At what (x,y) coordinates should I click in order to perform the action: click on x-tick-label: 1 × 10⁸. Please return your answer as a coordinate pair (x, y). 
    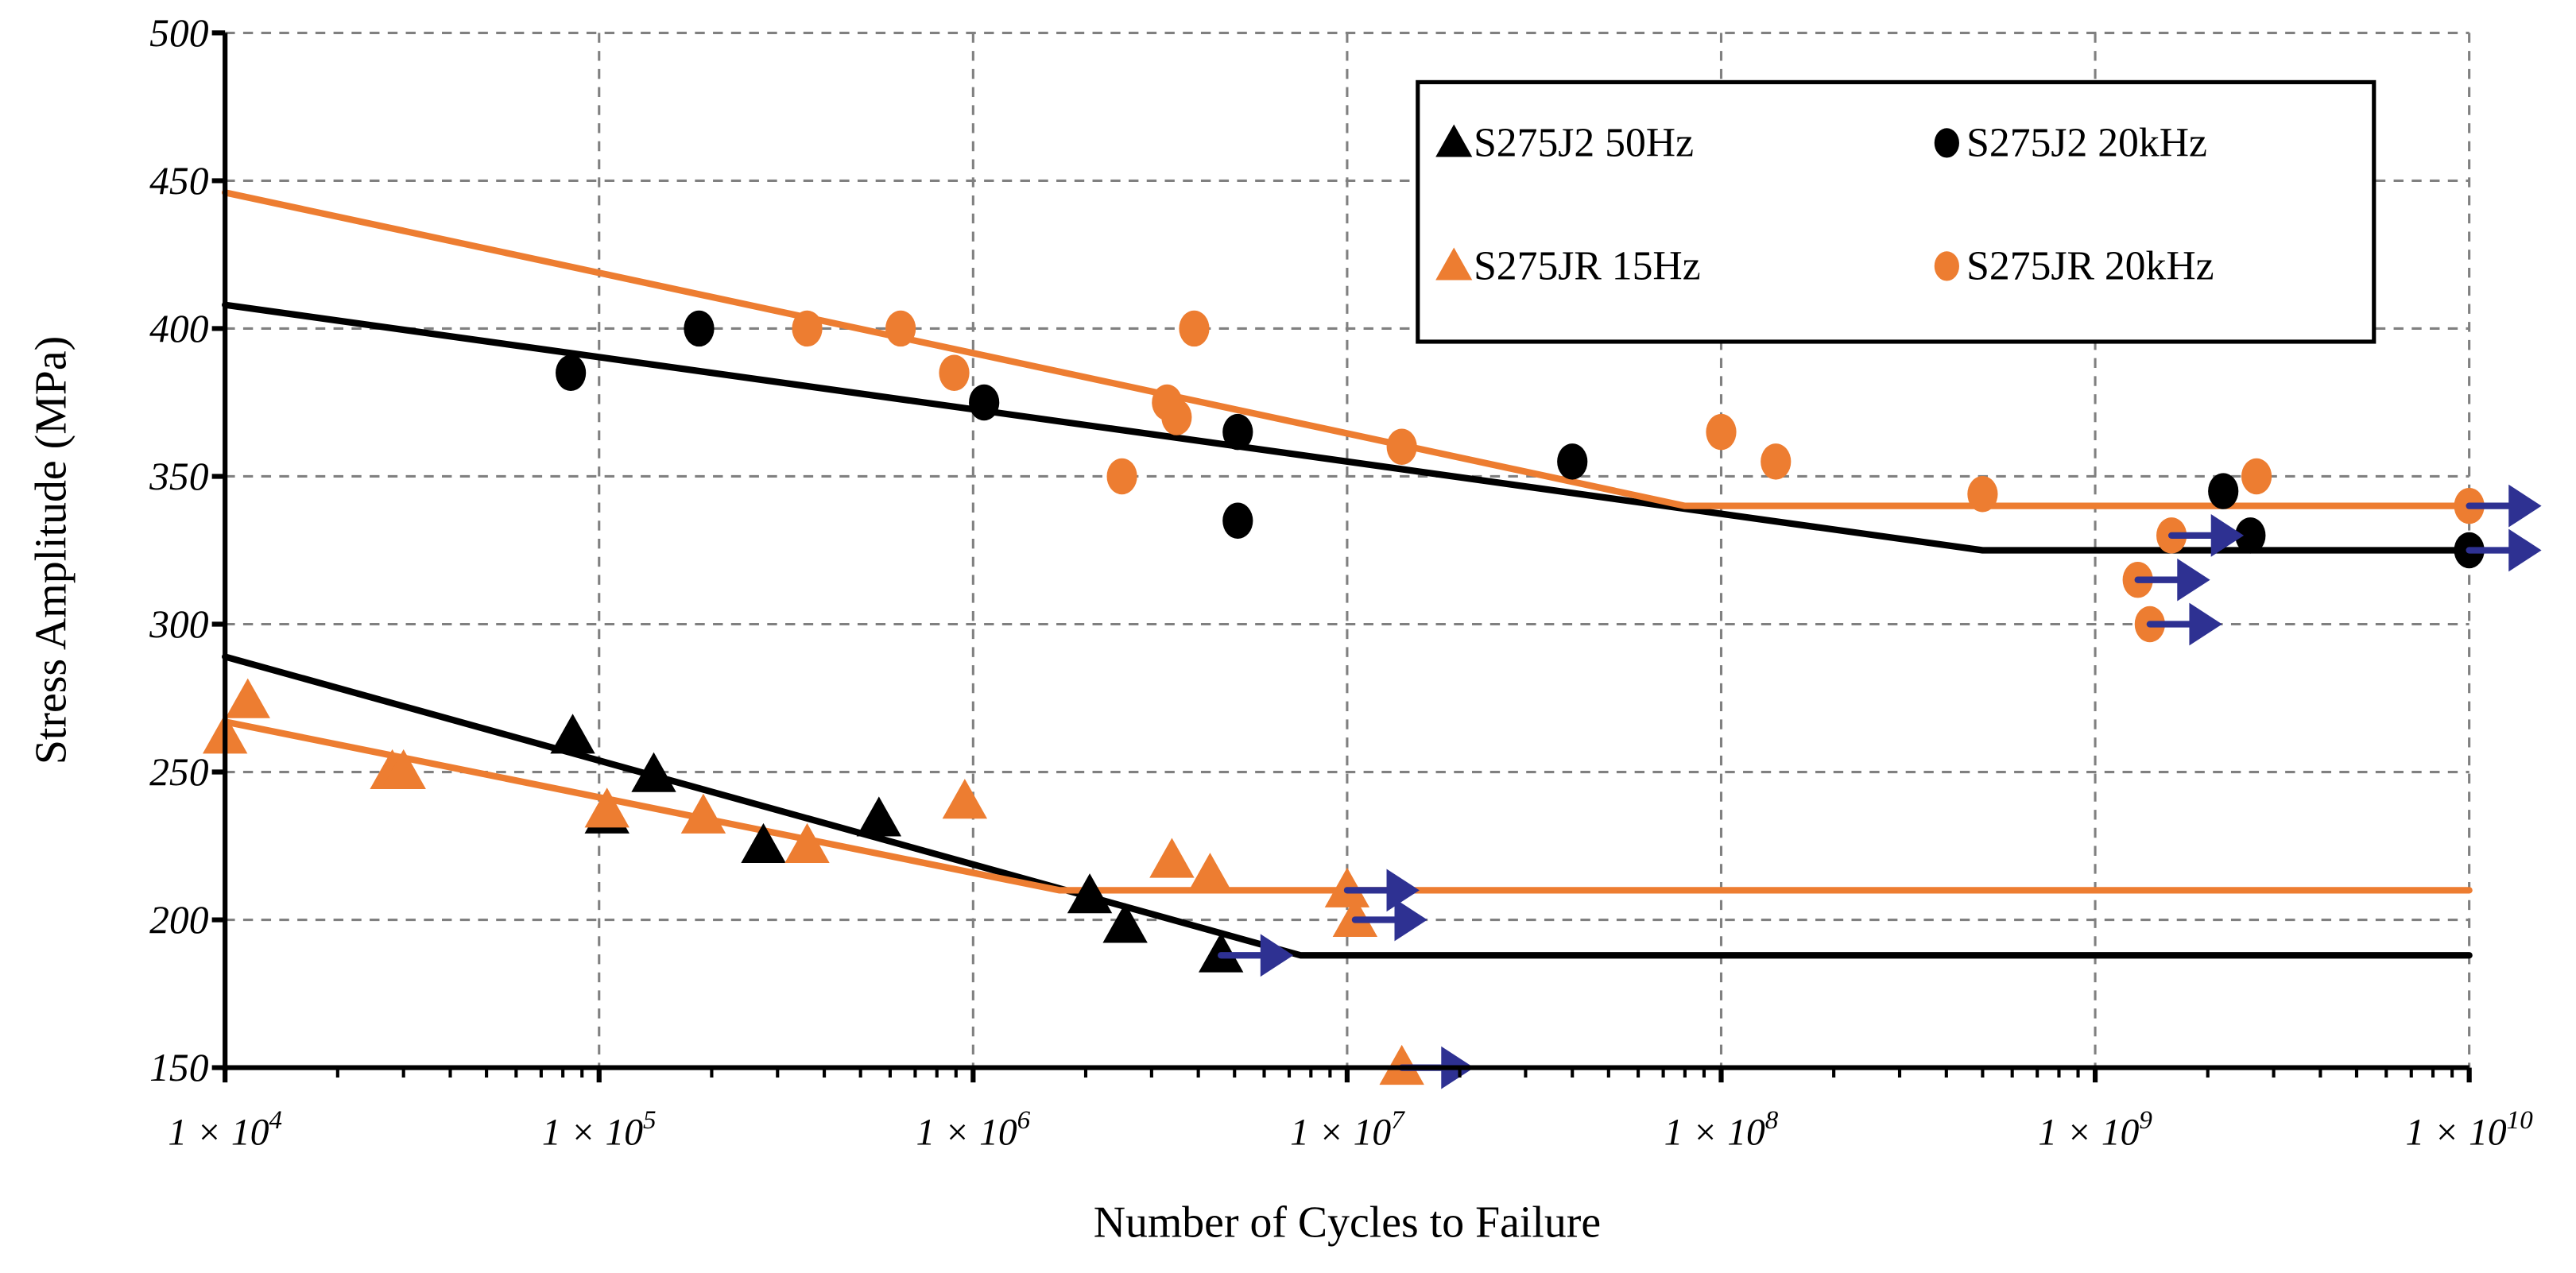
    Looking at the image, I should click on (1722, 1130).